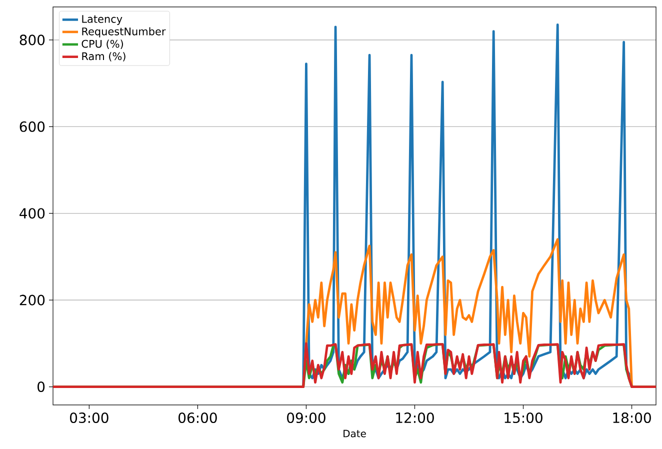 The width and height of the screenshot is (662, 449). What do you see at coordinates (32, 40) in the screenshot?
I see `y-tick-label: 800` at bounding box center [32, 40].